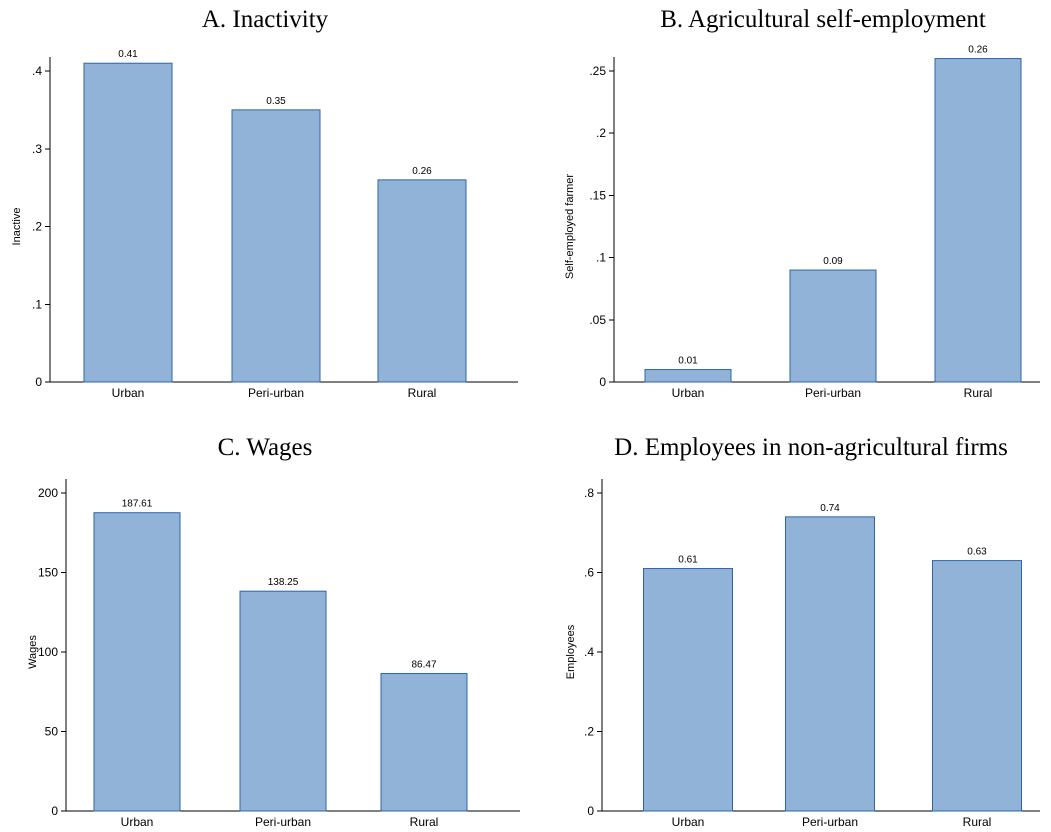 The image size is (1051, 832). Describe the element at coordinates (265, 19) in the screenshot. I see `chart-title: A. Inactivity` at that location.